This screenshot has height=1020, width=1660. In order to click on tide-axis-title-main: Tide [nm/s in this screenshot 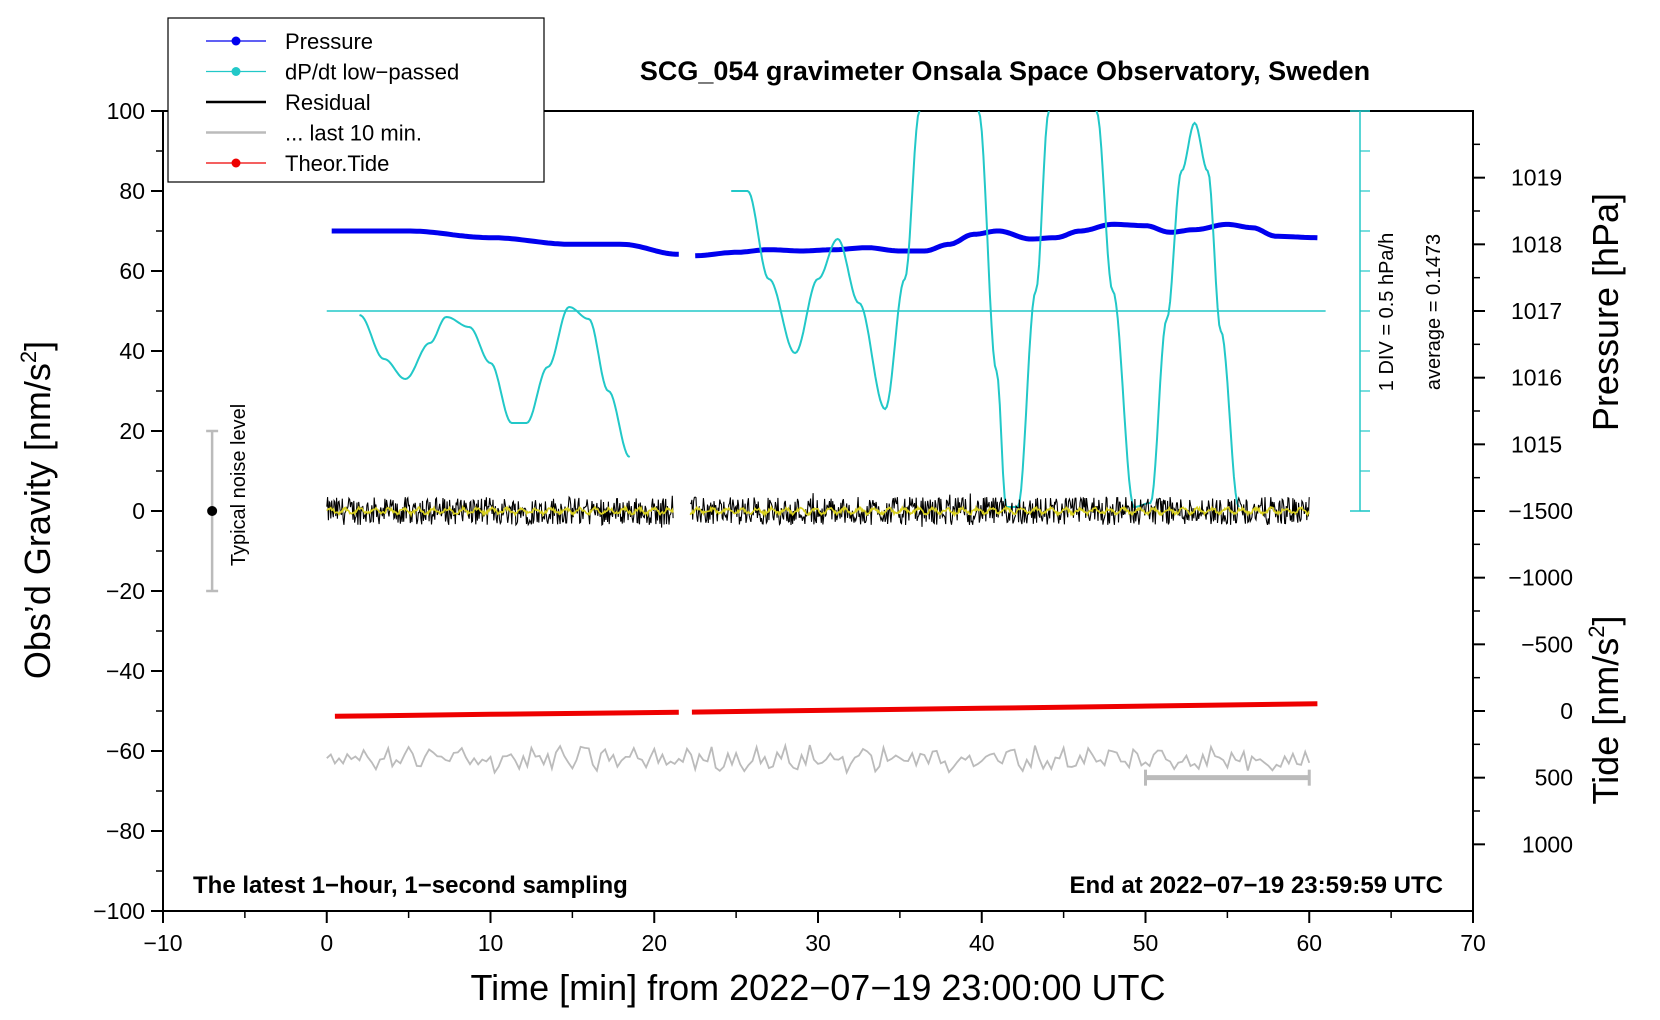, I will do `click(1605, 721)`.